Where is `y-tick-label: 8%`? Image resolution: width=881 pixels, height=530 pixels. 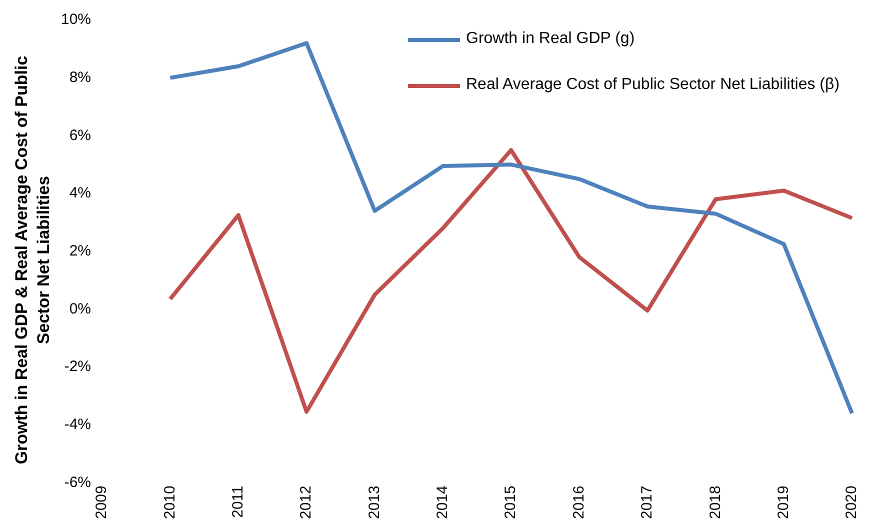
y-tick-label: 8% is located at coordinates (80, 77).